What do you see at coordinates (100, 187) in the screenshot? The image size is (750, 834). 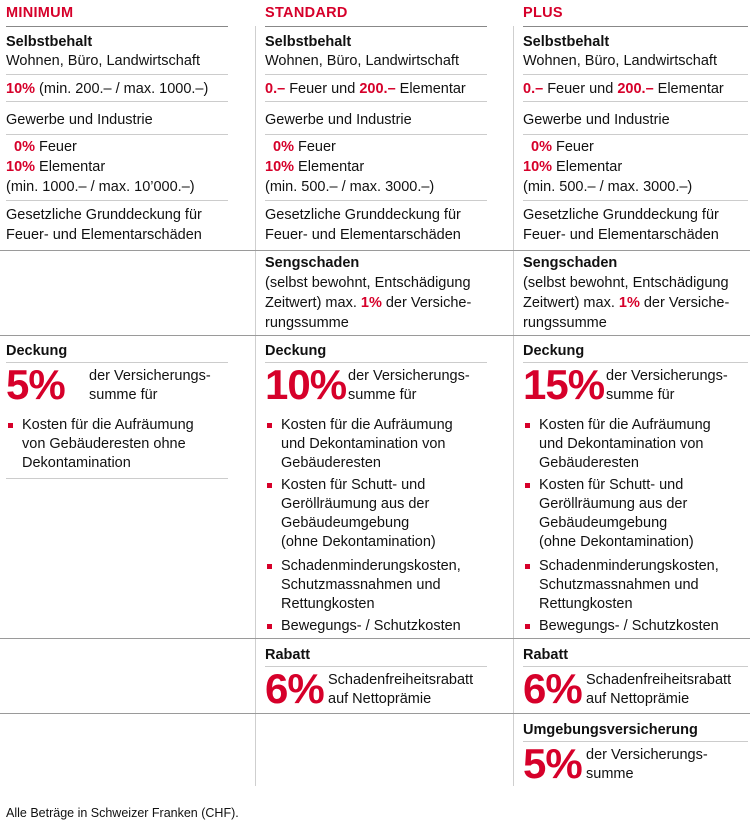 I see `minmax-line: (min. 1000.– / max. 10’000.–)` at bounding box center [100, 187].